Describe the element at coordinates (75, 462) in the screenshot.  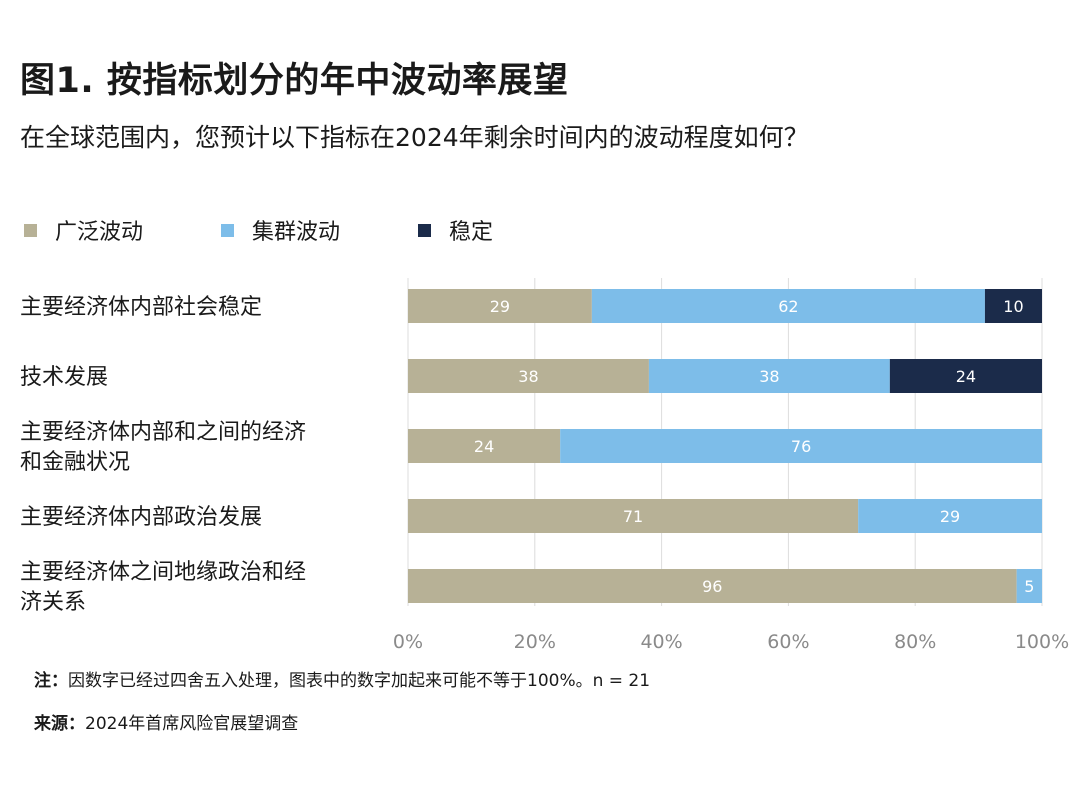
I see `category-label: 和金融状况` at that location.